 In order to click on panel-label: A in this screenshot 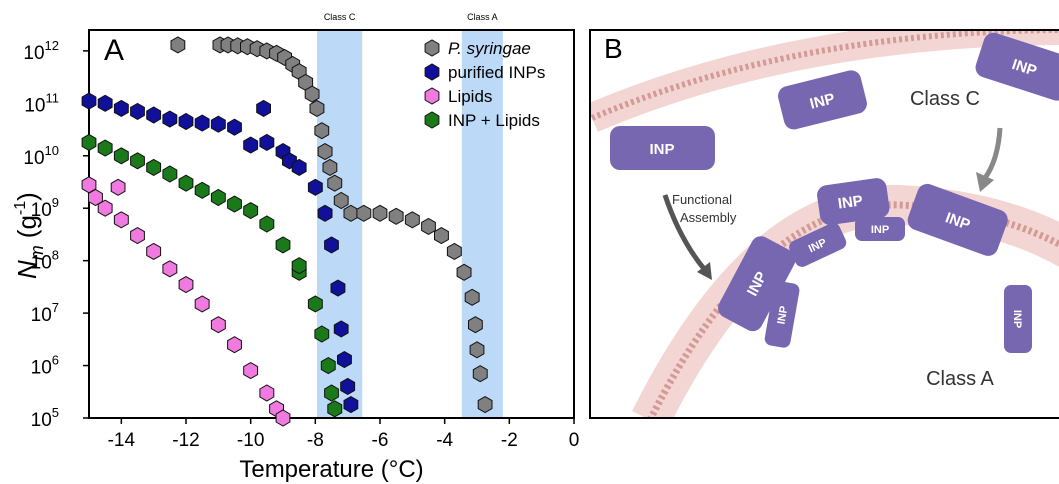, I will do `click(114, 50)`.